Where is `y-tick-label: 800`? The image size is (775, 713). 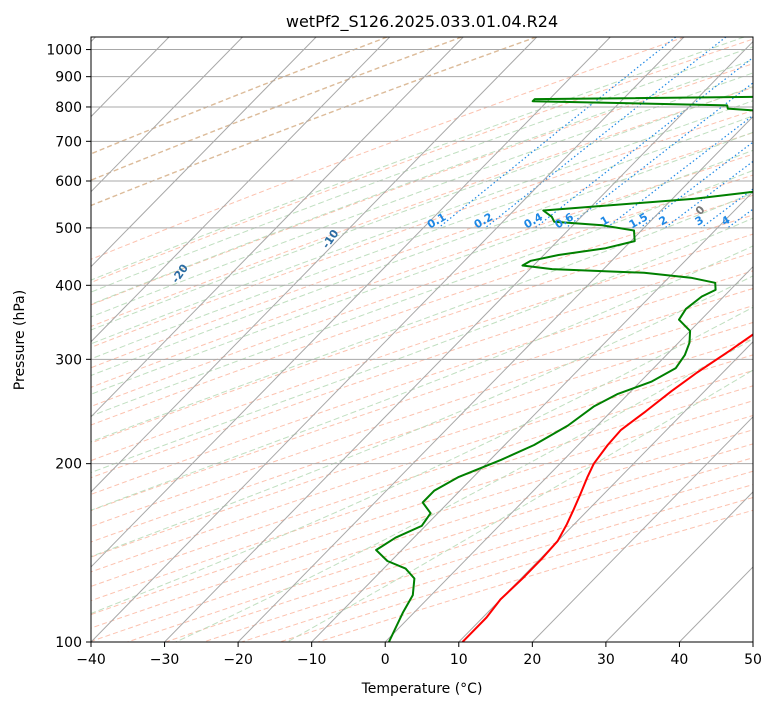 y-tick-label: 800 is located at coordinates (68, 108).